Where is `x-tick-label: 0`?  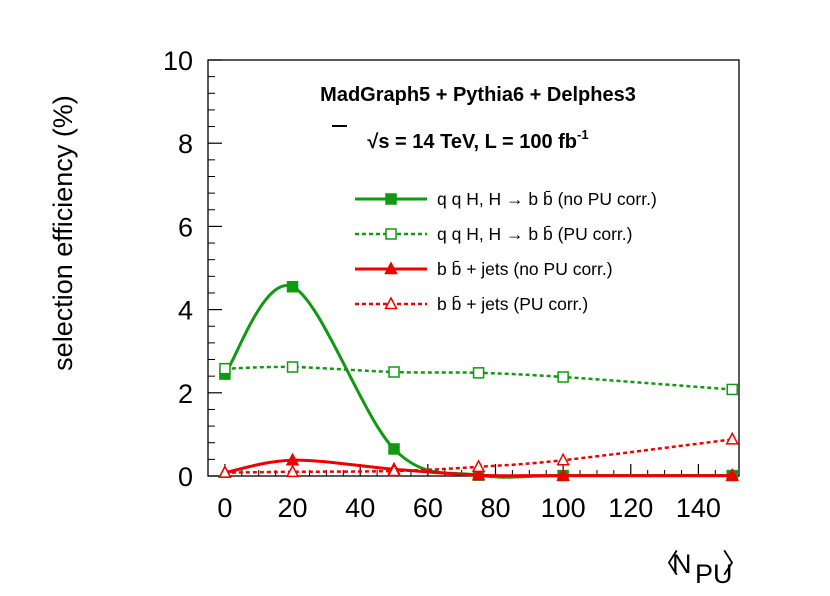 x-tick-label: 0 is located at coordinates (224, 508).